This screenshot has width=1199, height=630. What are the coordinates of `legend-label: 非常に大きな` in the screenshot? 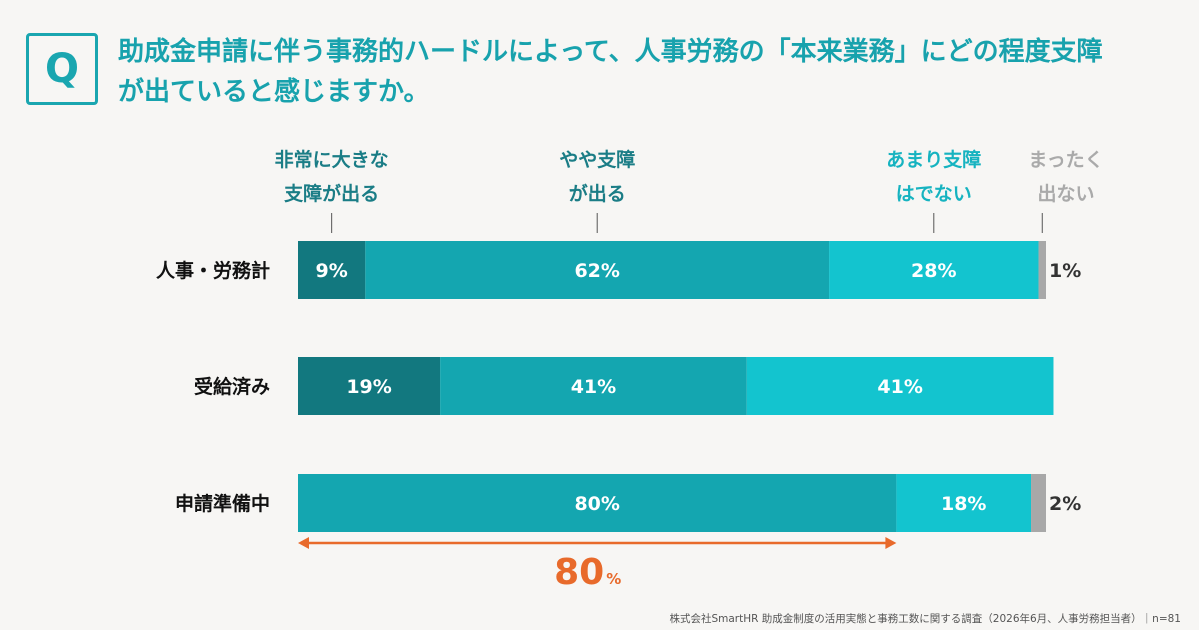 It's located at (332, 159).